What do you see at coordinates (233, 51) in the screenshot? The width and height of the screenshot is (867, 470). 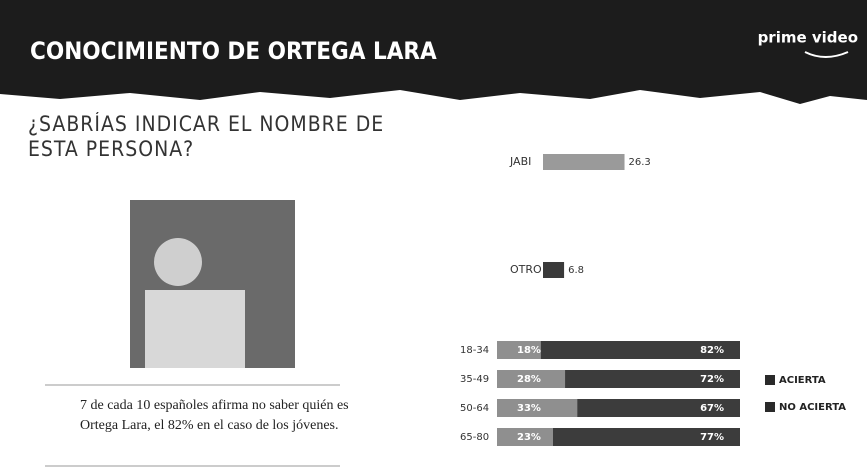 I see `header-title: CONOCIMIENTO DE ORTEGA LARA` at bounding box center [233, 51].